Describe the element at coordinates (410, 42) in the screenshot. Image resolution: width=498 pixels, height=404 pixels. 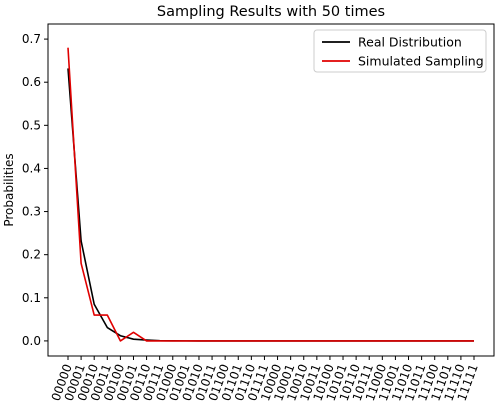
I see `legend-label: Real Distribution` at that location.